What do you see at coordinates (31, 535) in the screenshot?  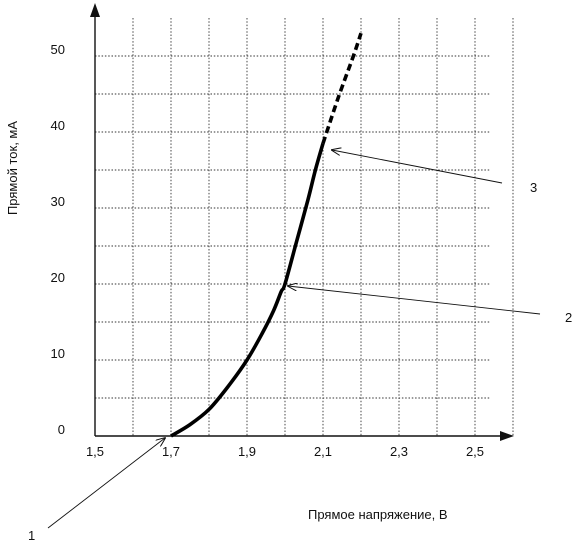 I see `callout-1-label: 1` at bounding box center [31, 535].